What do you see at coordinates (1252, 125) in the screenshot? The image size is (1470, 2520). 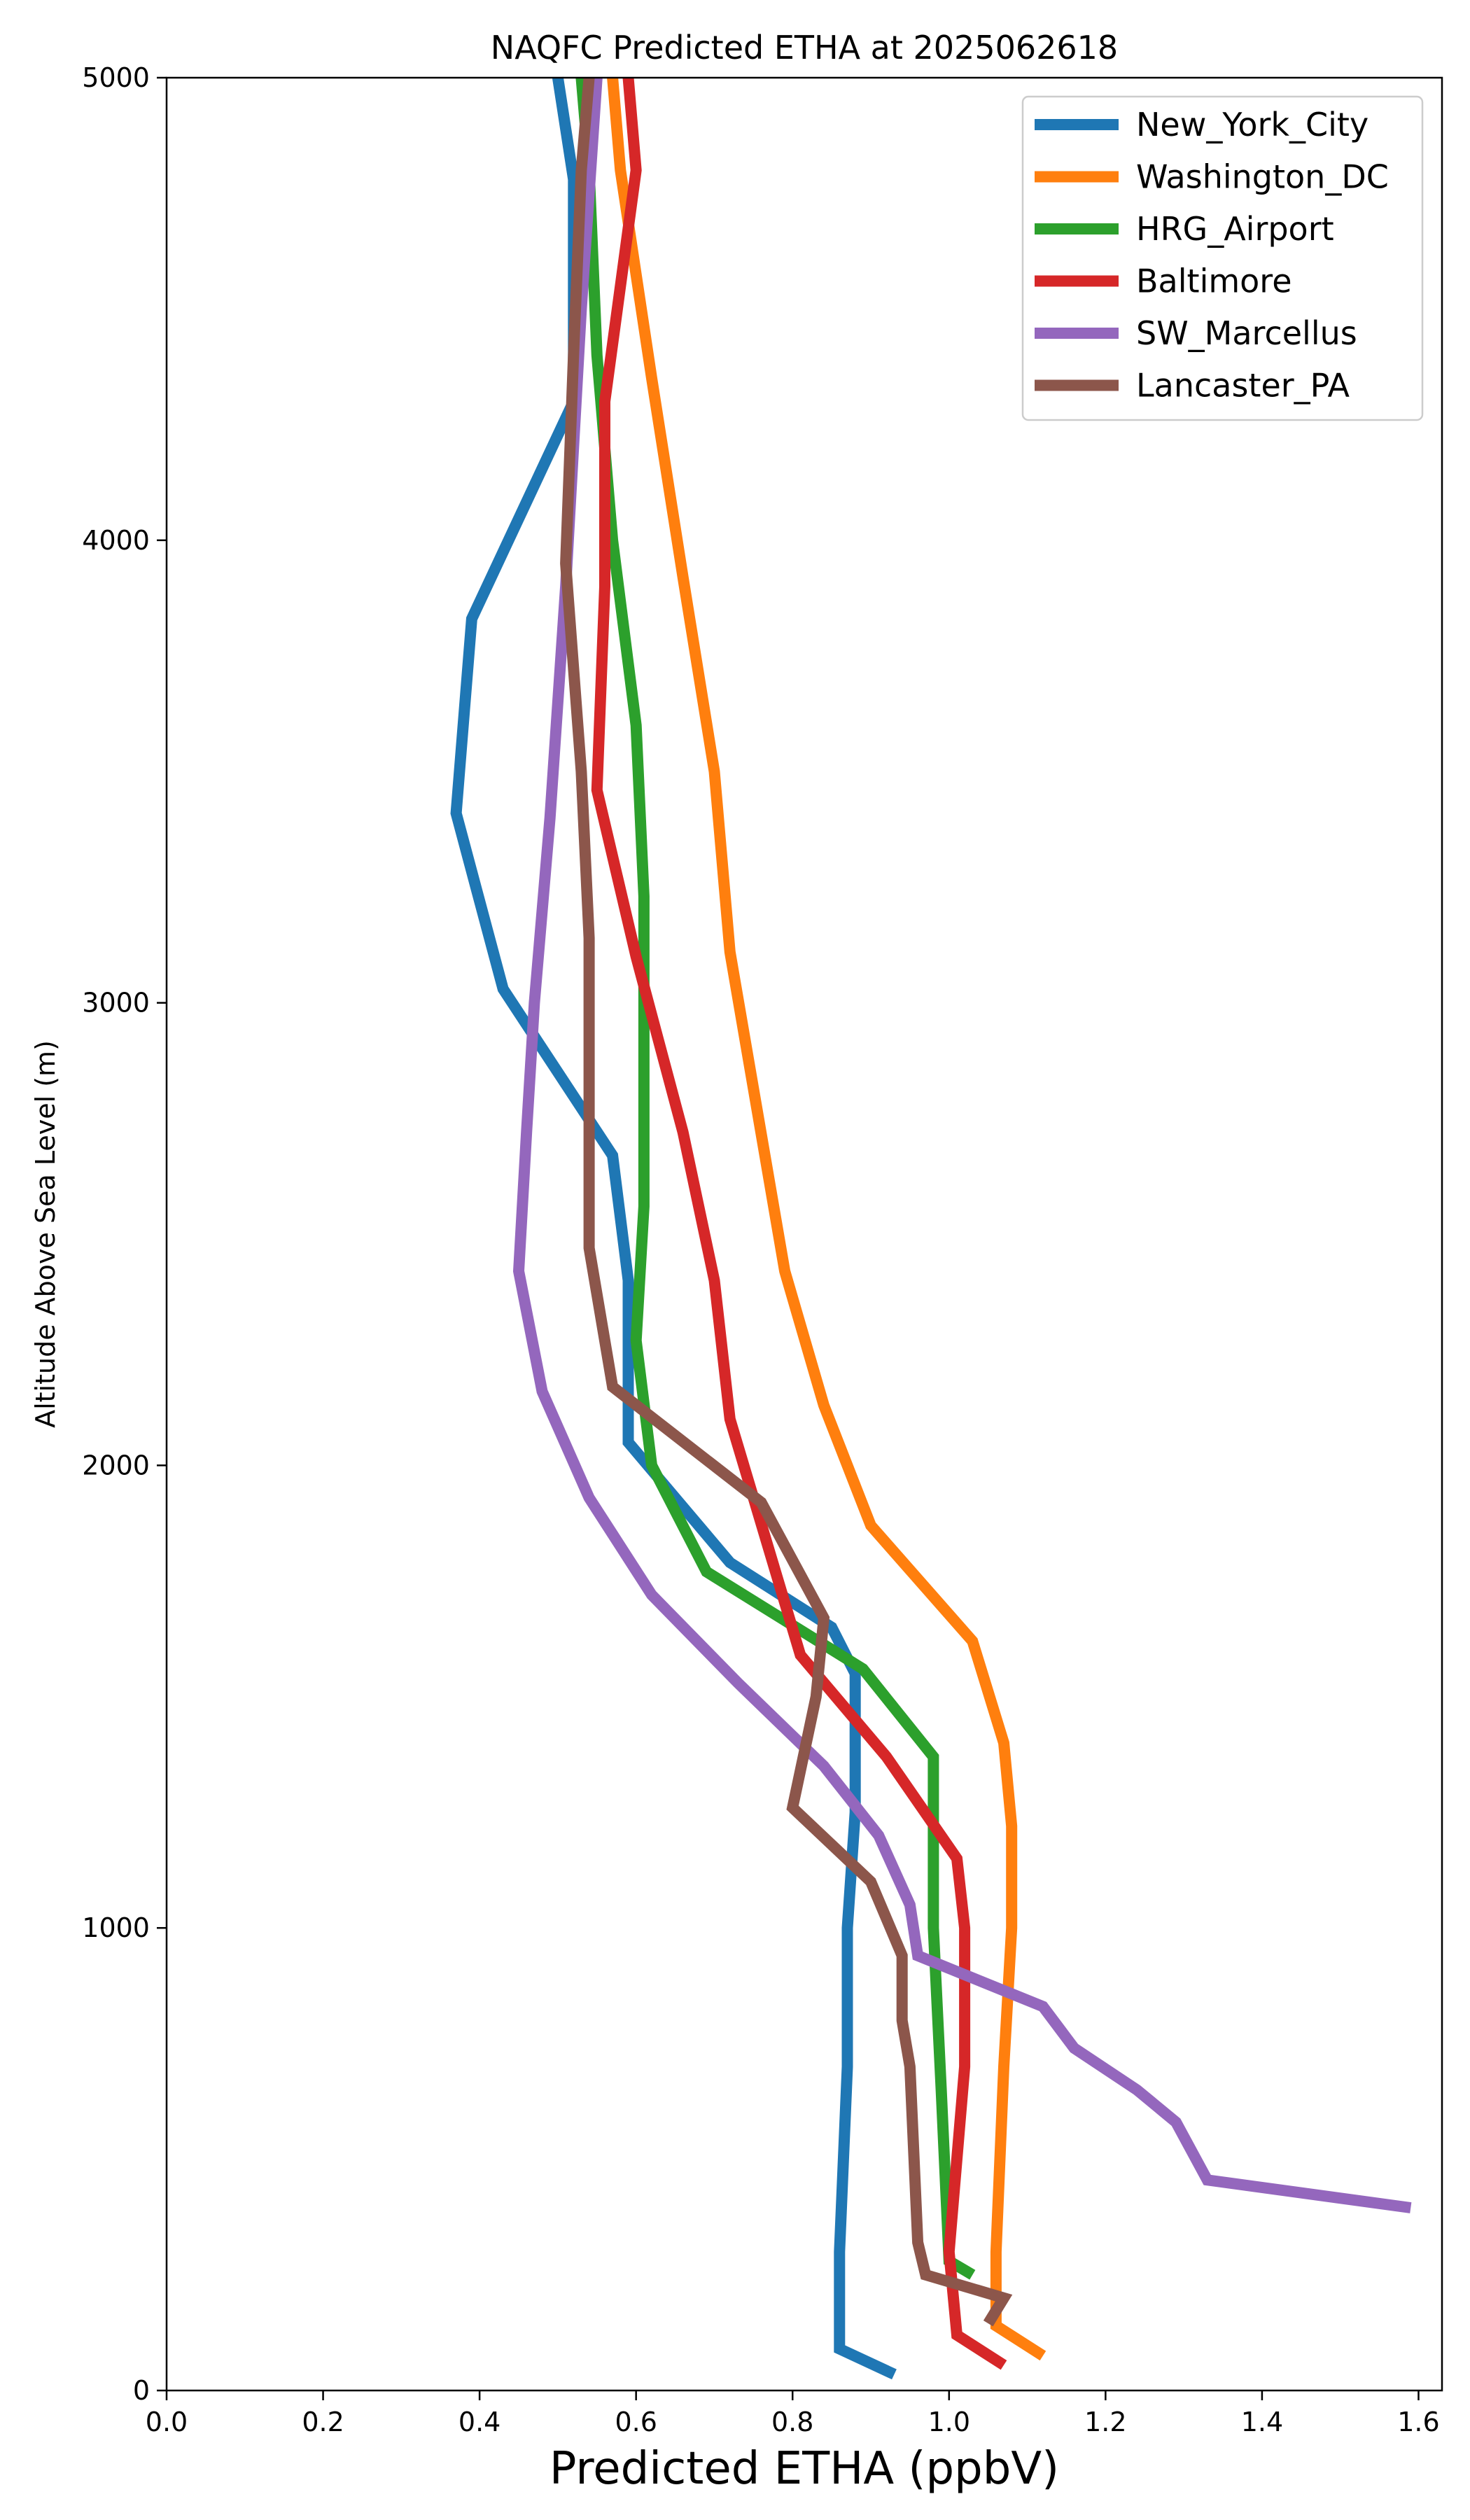 I see `legend-label: New_York_City` at bounding box center [1252, 125].